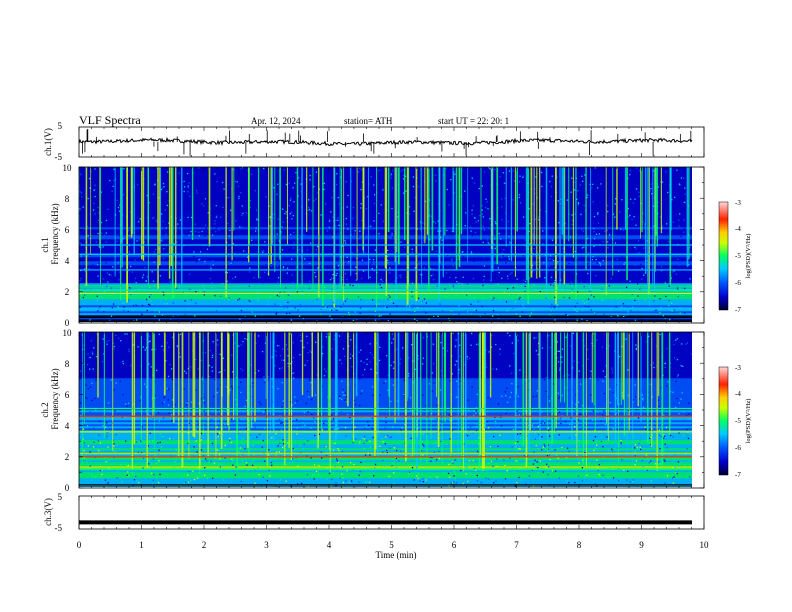  I want to click on spec1-ylabel-frequency: Frequency (kHz), so click(55, 233).